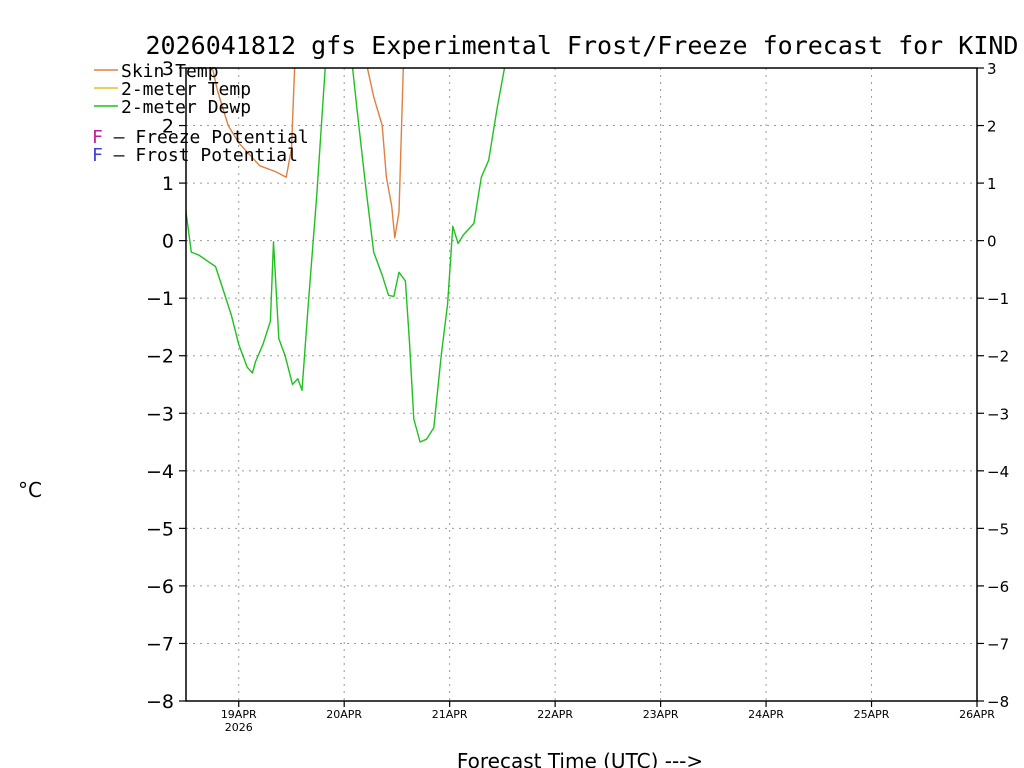  I want to click on y-axis-left: −8 −7 −6 −5 −4 −3 −2 −1 0 1 2 3, so click(166, 385).